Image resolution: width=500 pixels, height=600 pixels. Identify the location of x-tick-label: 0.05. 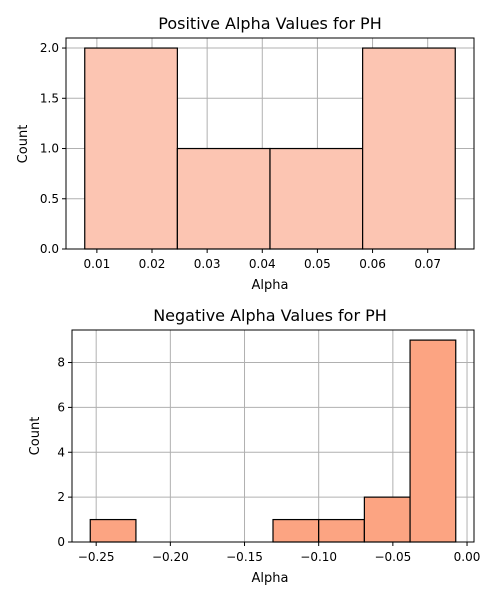
(317, 264).